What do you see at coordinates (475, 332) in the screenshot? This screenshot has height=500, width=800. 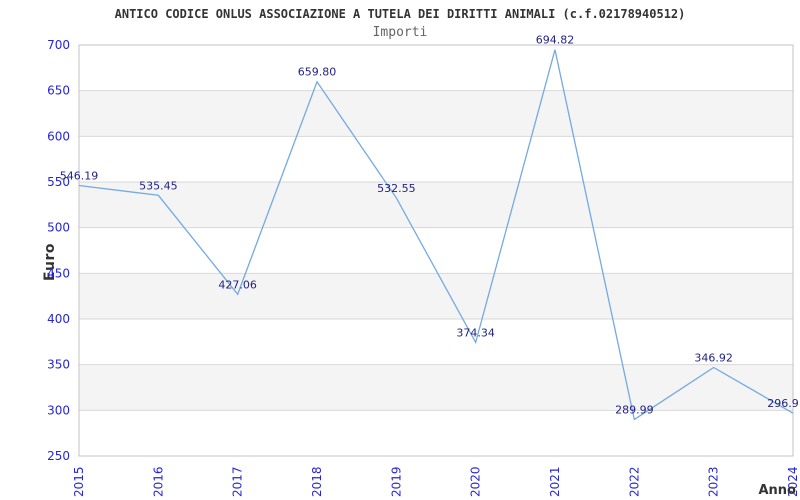 I see `point-label: 374.34` at bounding box center [475, 332].